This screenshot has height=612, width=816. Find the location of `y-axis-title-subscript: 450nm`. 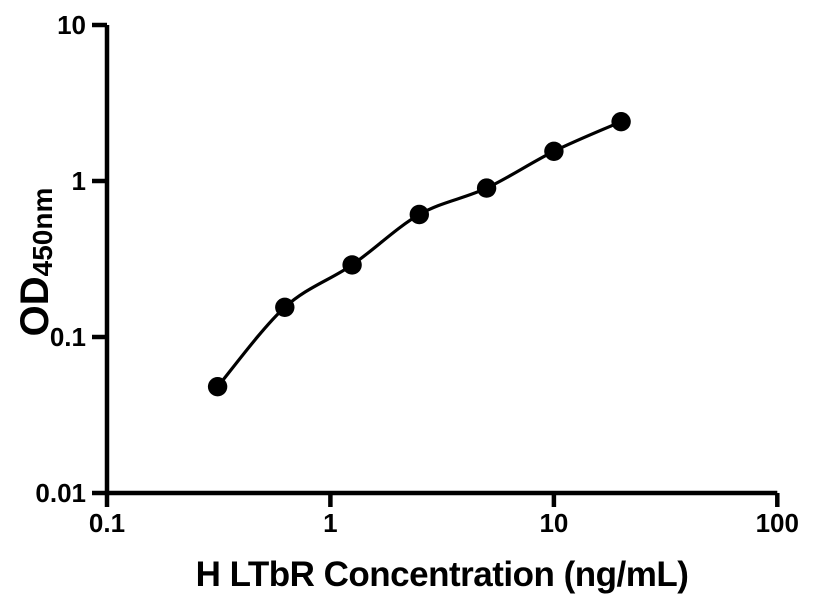

y-axis-title-subscript: 450nm is located at coordinates (42, 232).